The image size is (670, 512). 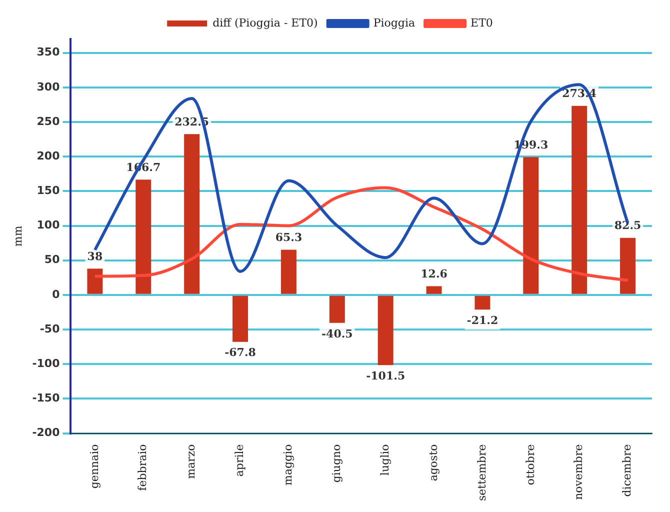 I want to click on y-tick-label: 200, so click(x=48, y=155).